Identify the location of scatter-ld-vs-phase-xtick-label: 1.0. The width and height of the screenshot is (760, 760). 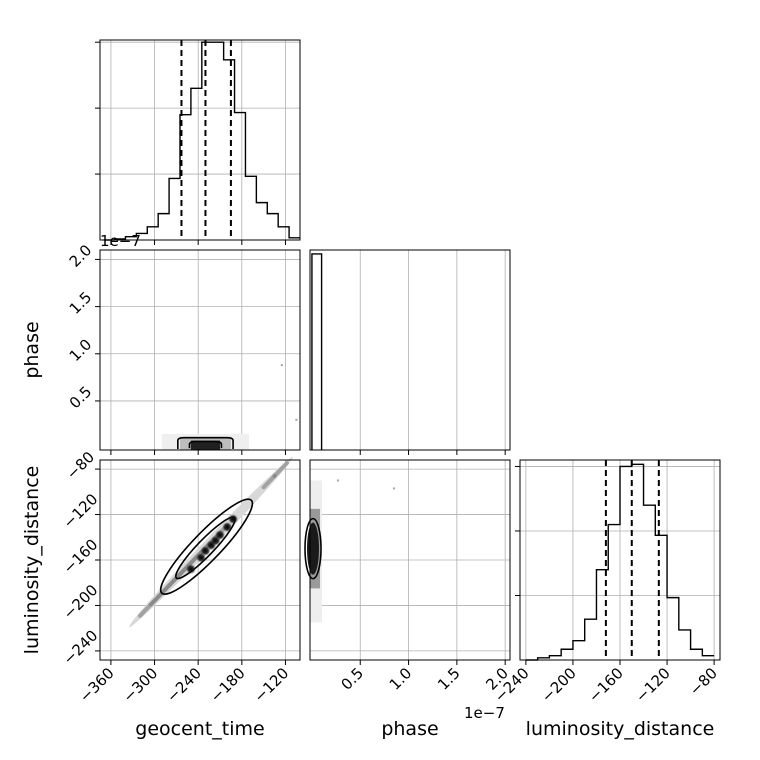
(401, 679).